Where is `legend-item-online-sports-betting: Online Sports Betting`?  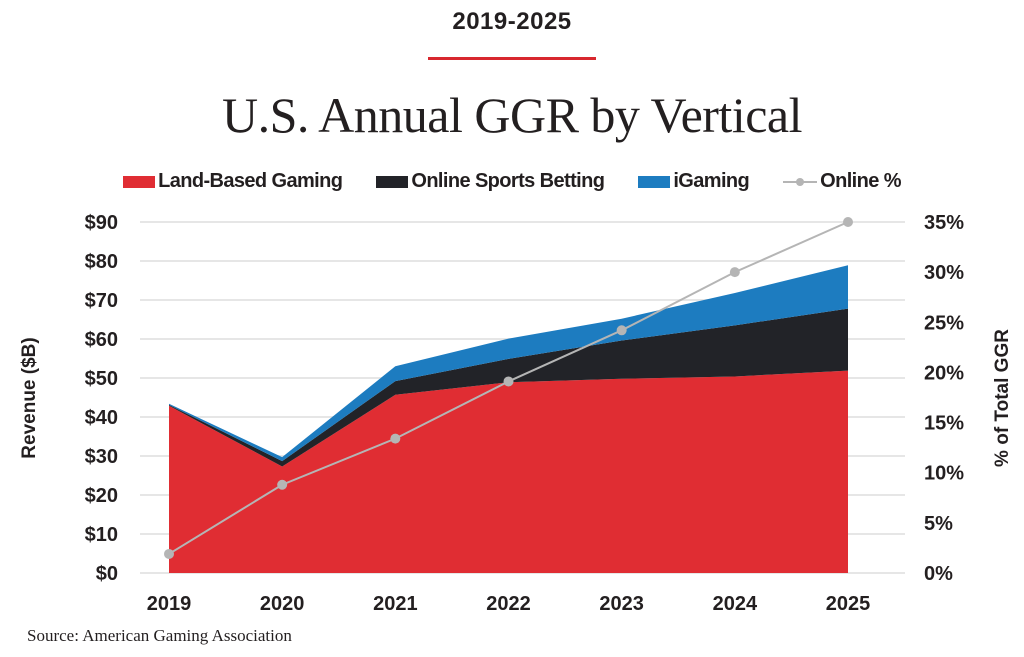
legend-item-online-sports-betting: Online Sports Betting is located at coordinates (490, 181).